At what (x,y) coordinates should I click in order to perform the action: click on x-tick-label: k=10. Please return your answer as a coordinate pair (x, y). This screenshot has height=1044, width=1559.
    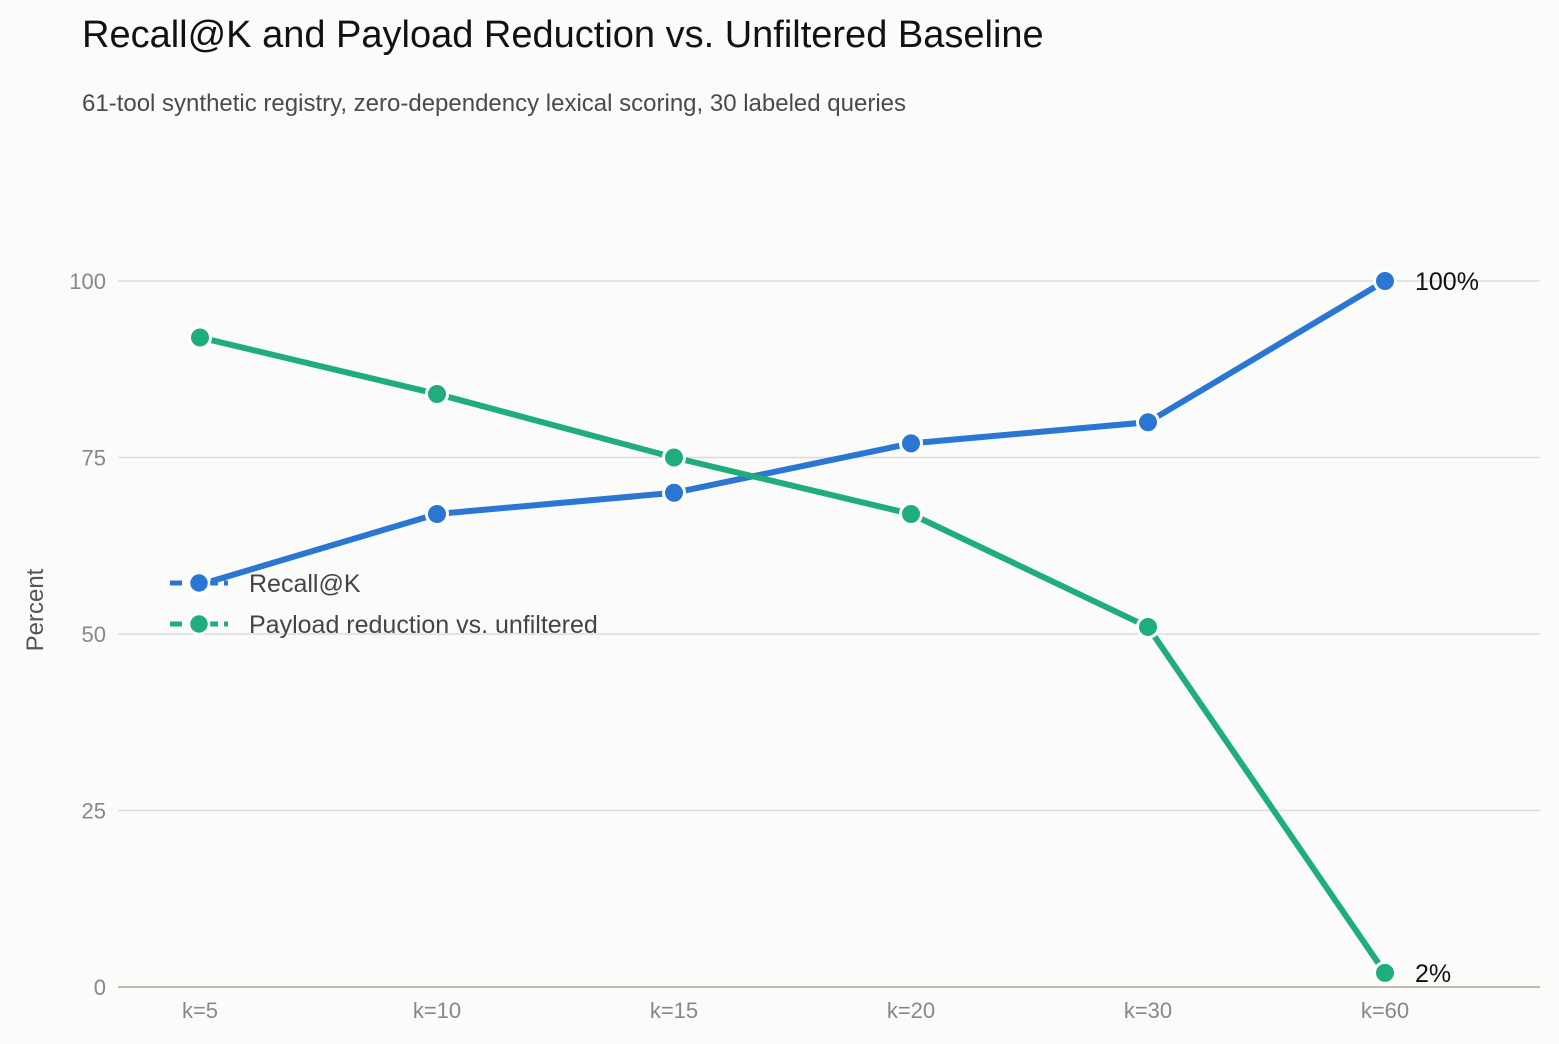
    Looking at the image, I should click on (437, 1010).